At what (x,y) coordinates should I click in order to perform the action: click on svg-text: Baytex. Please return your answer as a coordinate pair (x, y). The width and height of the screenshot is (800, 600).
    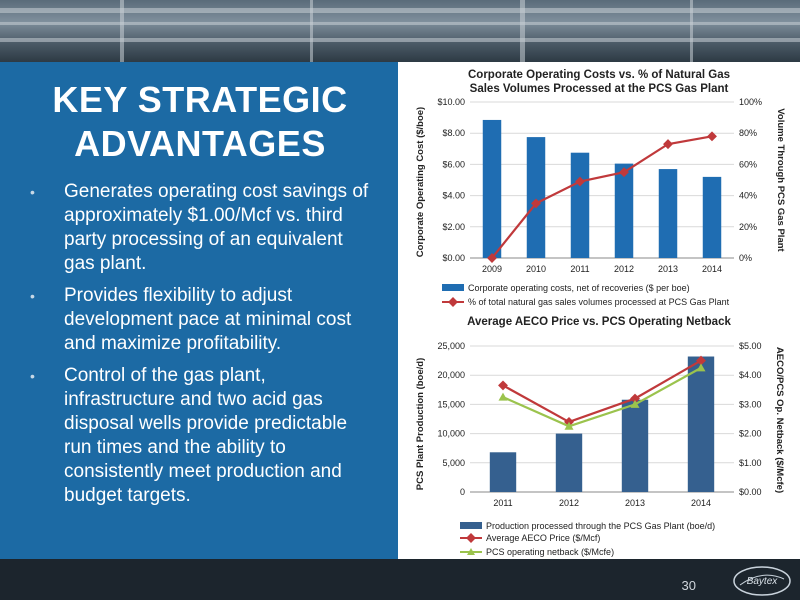
    Looking at the image, I should click on (763, 581).